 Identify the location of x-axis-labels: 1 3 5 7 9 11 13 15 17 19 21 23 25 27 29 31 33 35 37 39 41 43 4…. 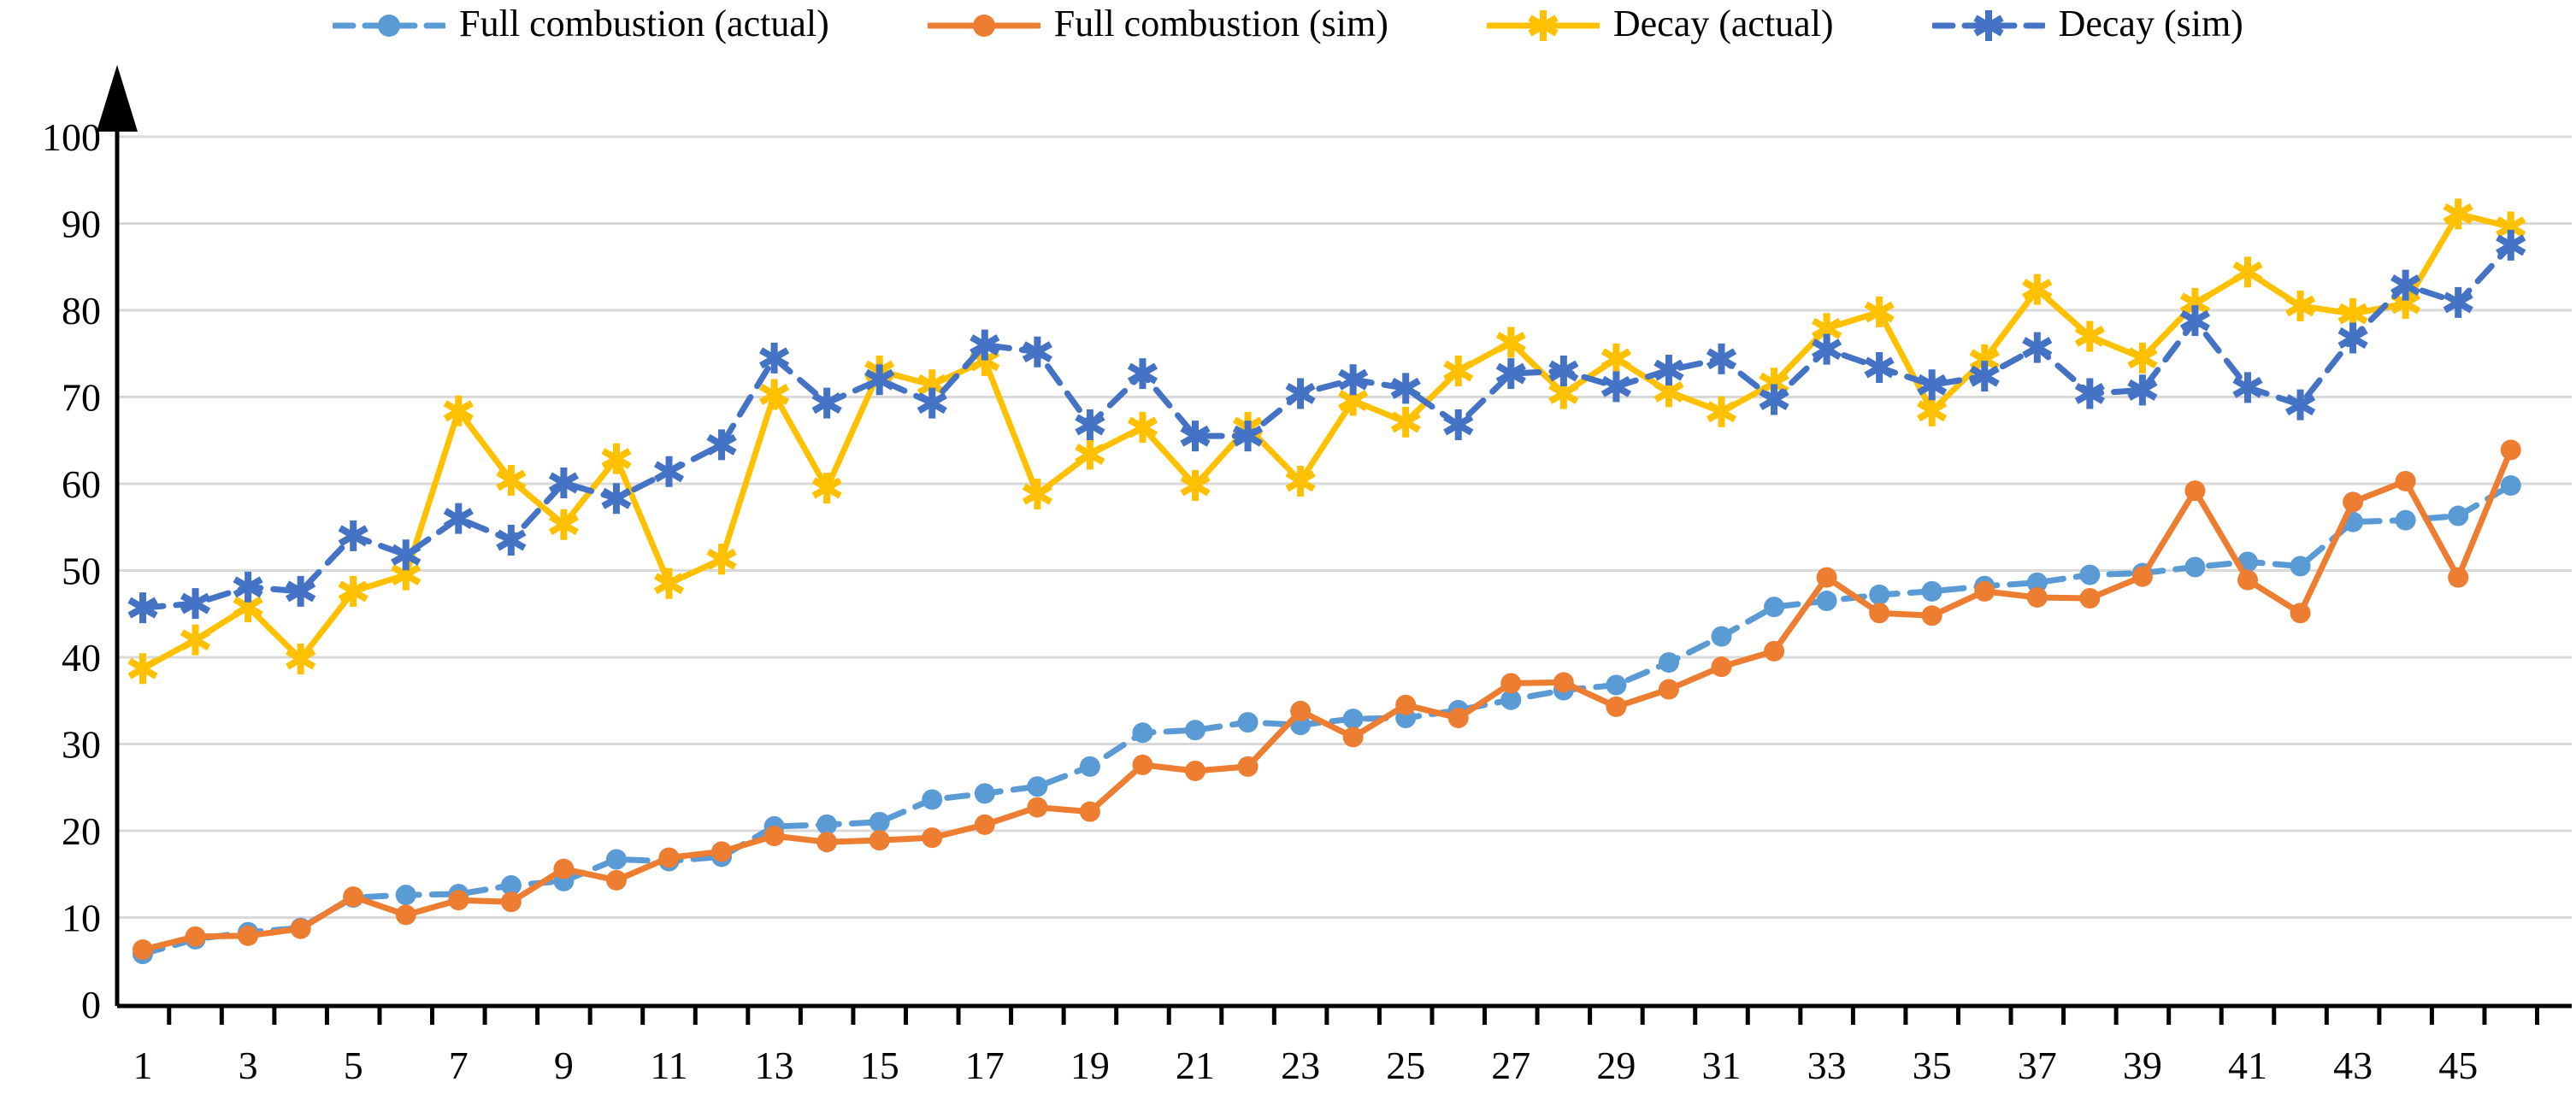
(1306, 1065).